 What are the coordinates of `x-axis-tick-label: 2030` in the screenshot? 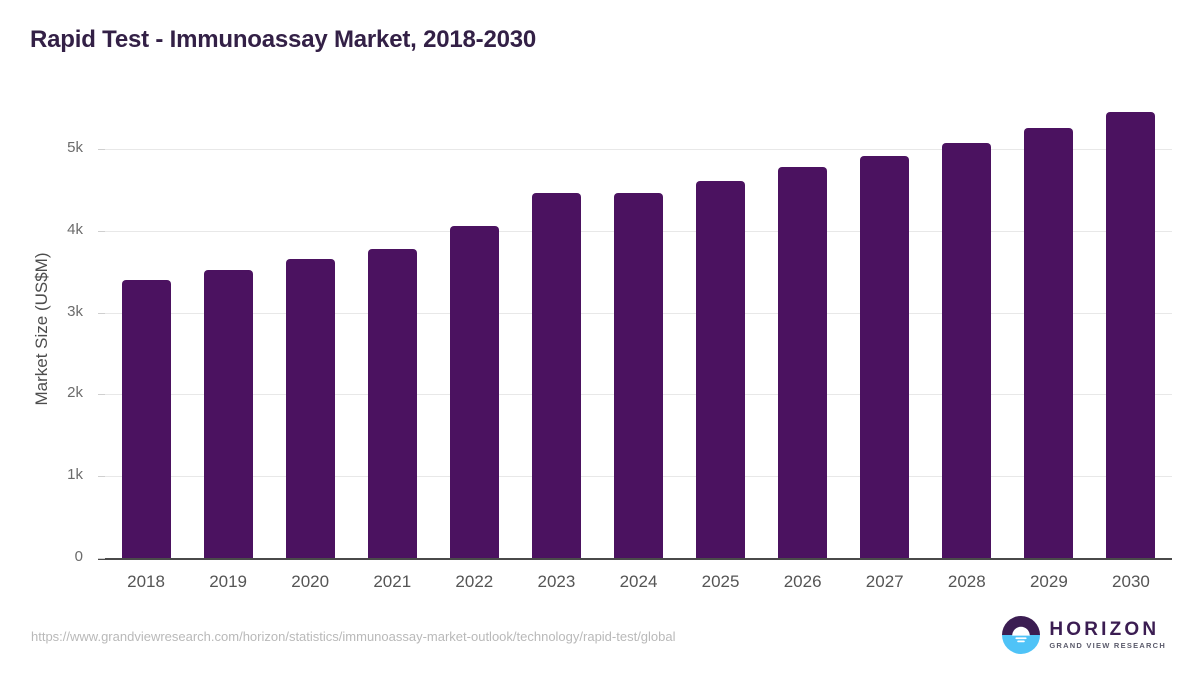 It's located at (1131, 581).